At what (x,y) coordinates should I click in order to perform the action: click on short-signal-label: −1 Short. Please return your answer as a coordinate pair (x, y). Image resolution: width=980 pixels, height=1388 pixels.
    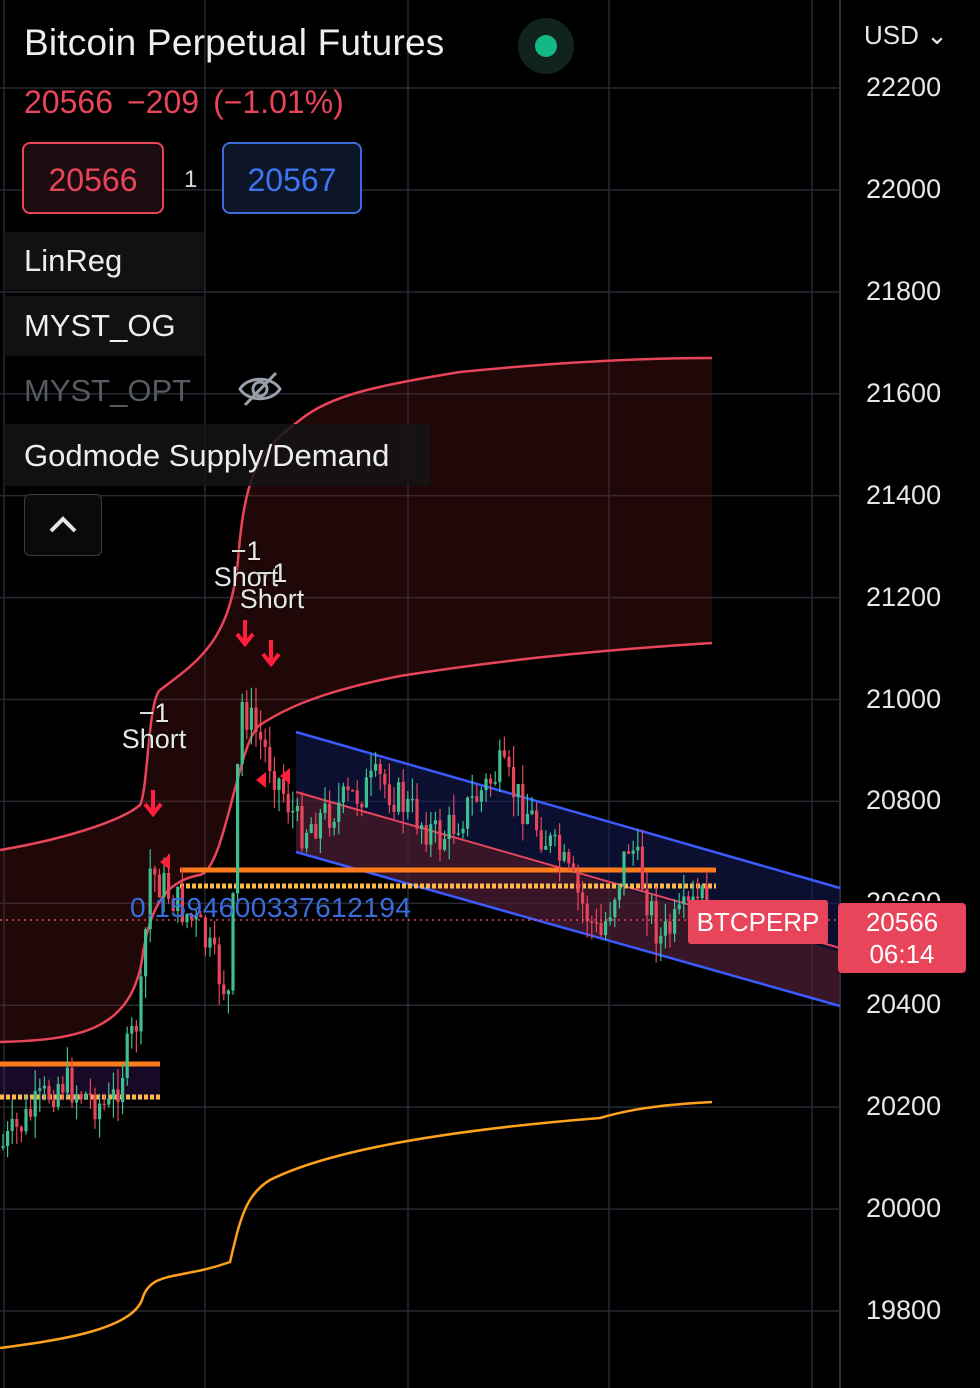
    Looking at the image, I should click on (246, 564).